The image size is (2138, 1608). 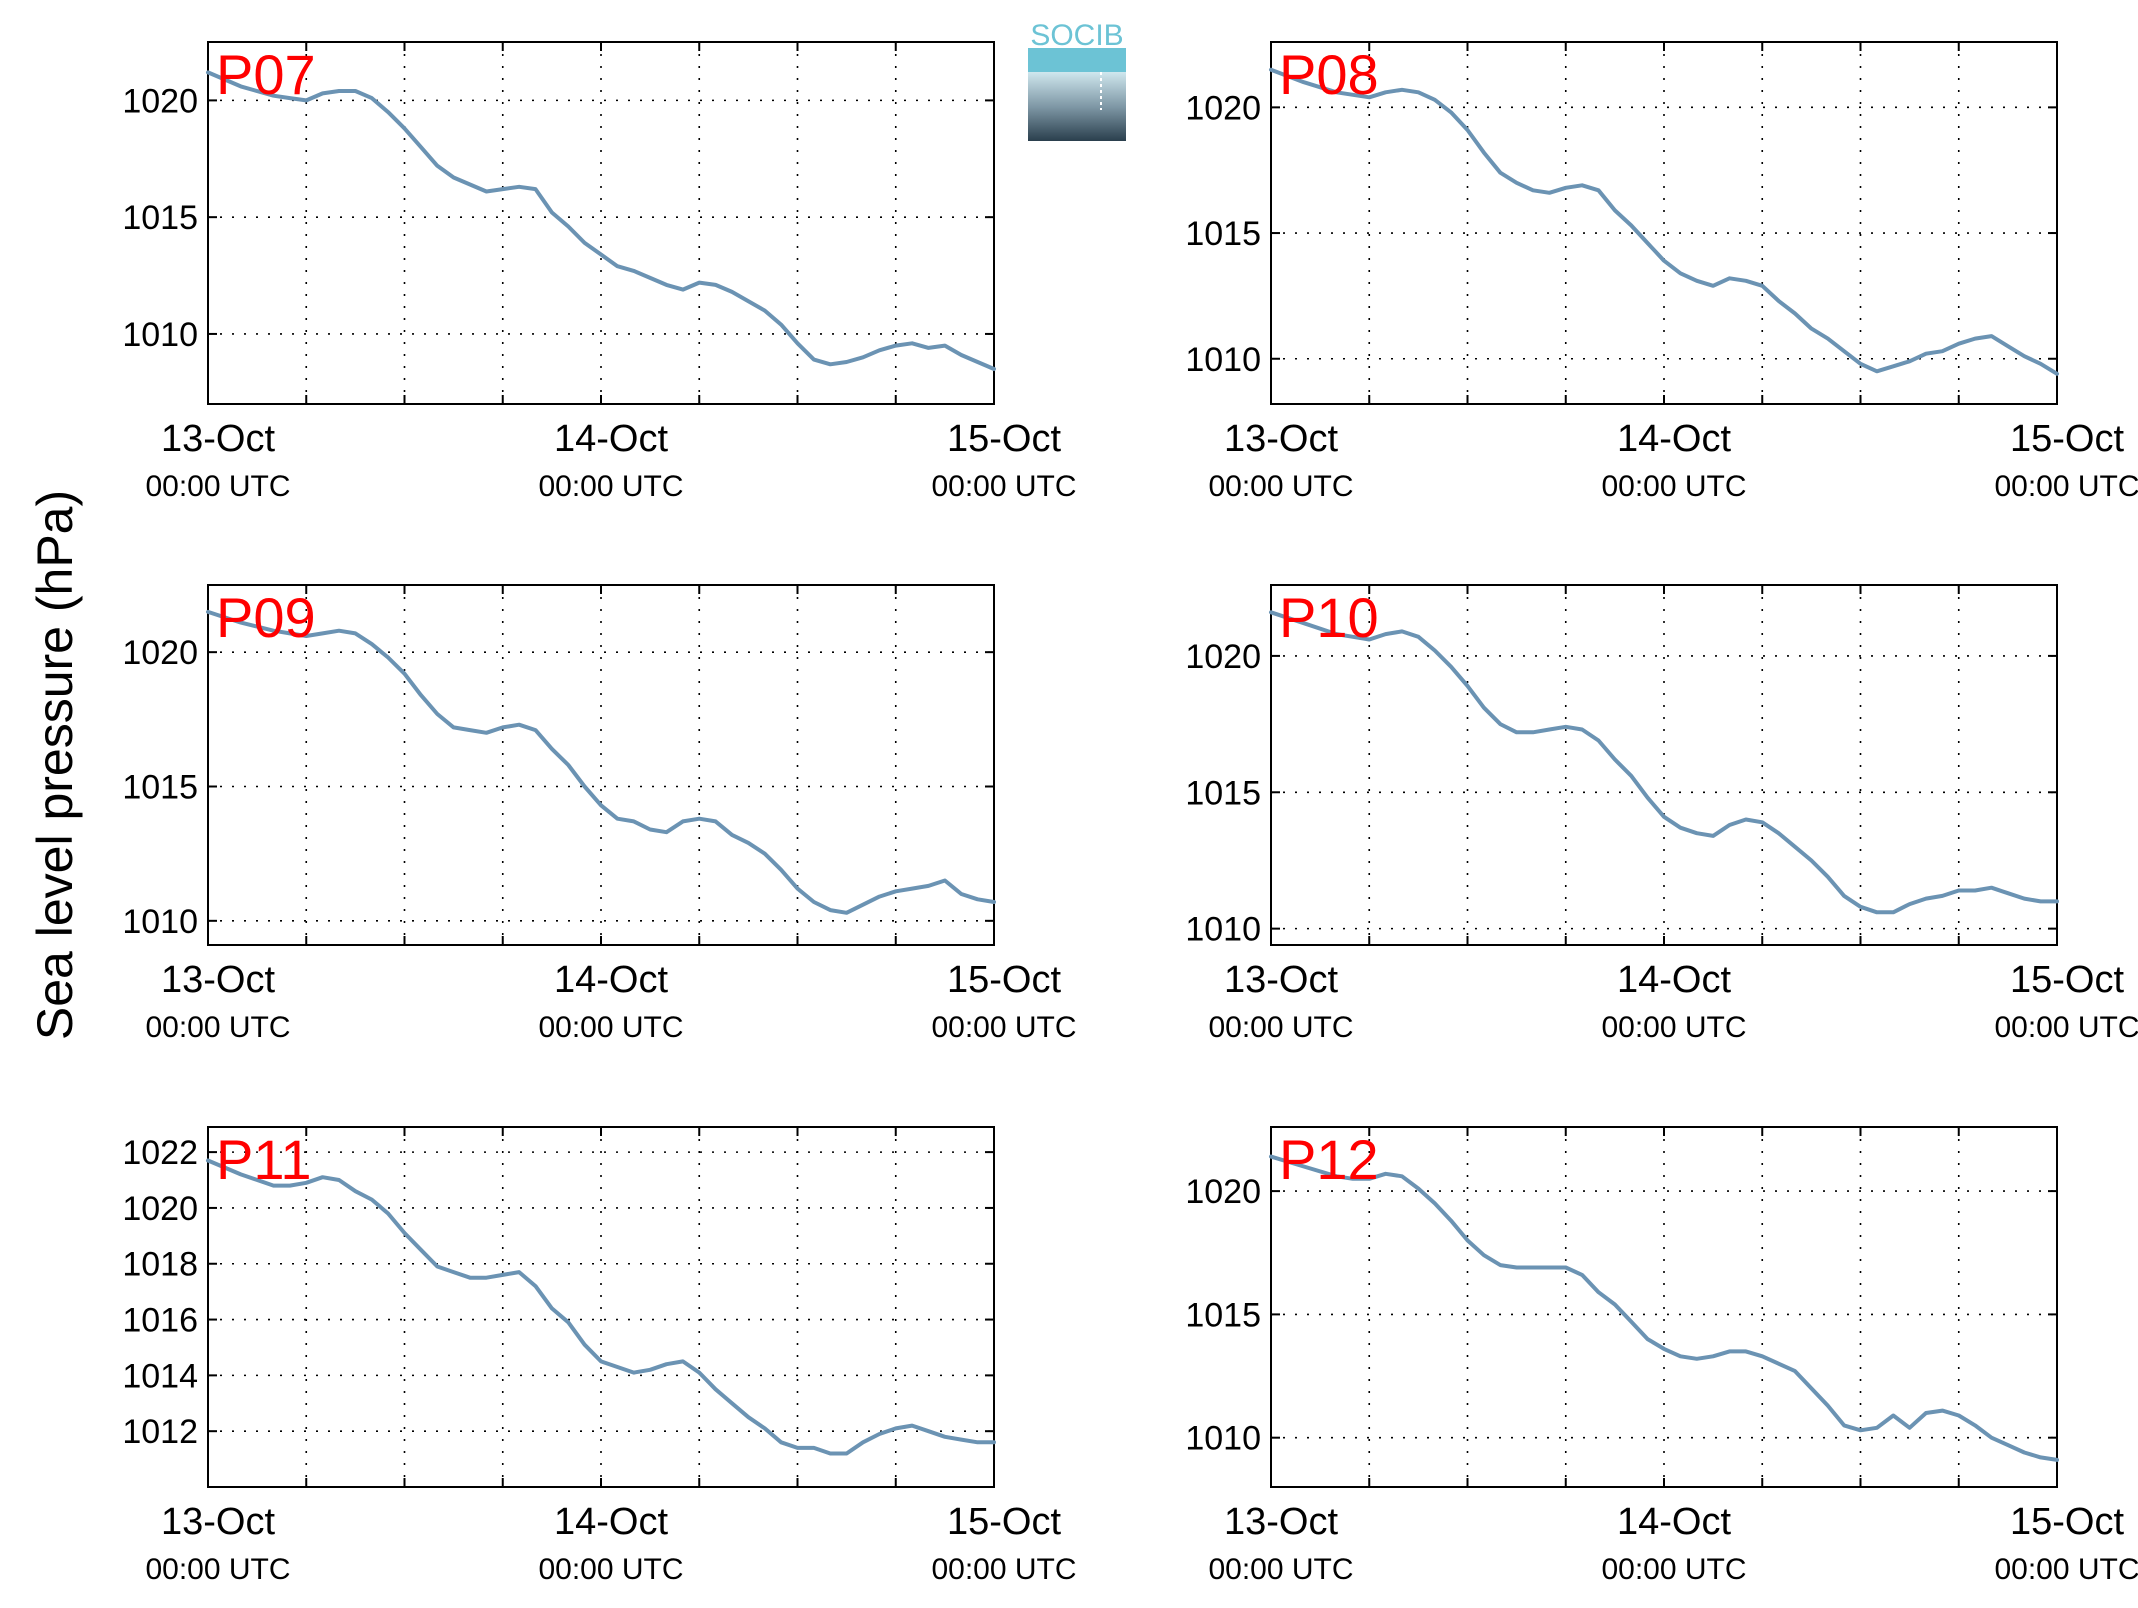 What do you see at coordinates (1329, 74) in the screenshot?
I see `station-label: P08` at bounding box center [1329, 74].